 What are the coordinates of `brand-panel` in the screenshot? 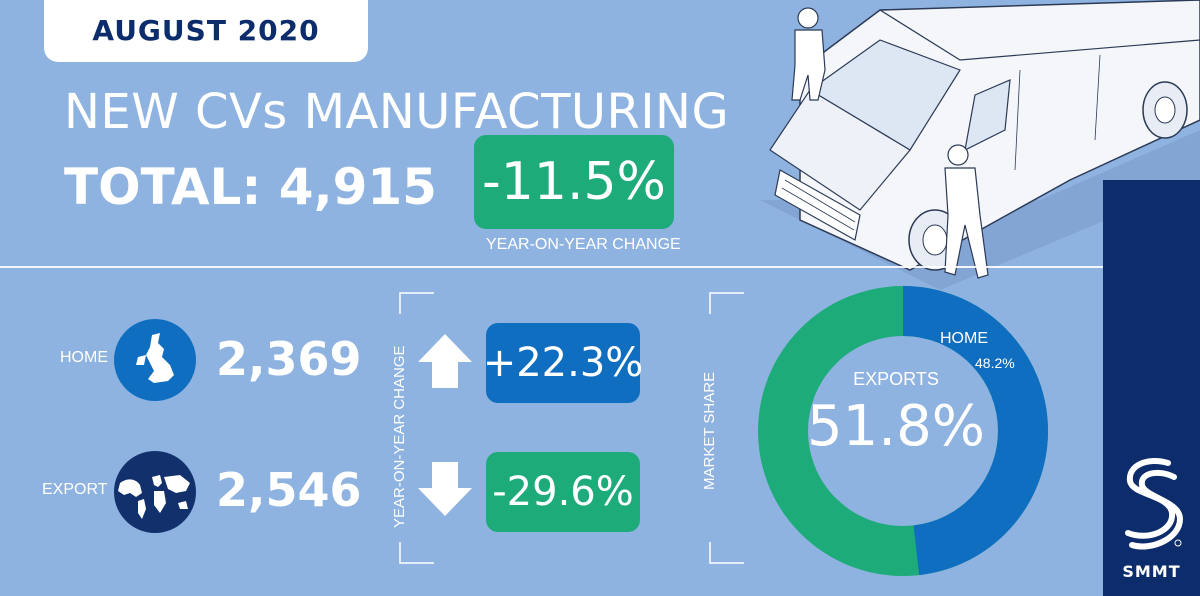 It's located at (1151, 388).